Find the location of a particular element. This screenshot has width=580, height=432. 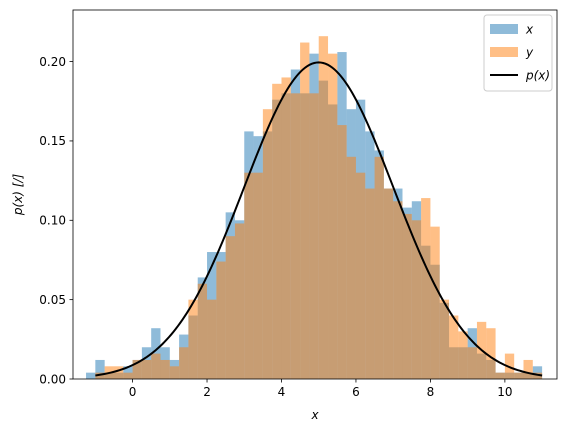

y-ticks: 0.00 0.05 0.10 0.15 0.20 is located at coordinates (56, 220).